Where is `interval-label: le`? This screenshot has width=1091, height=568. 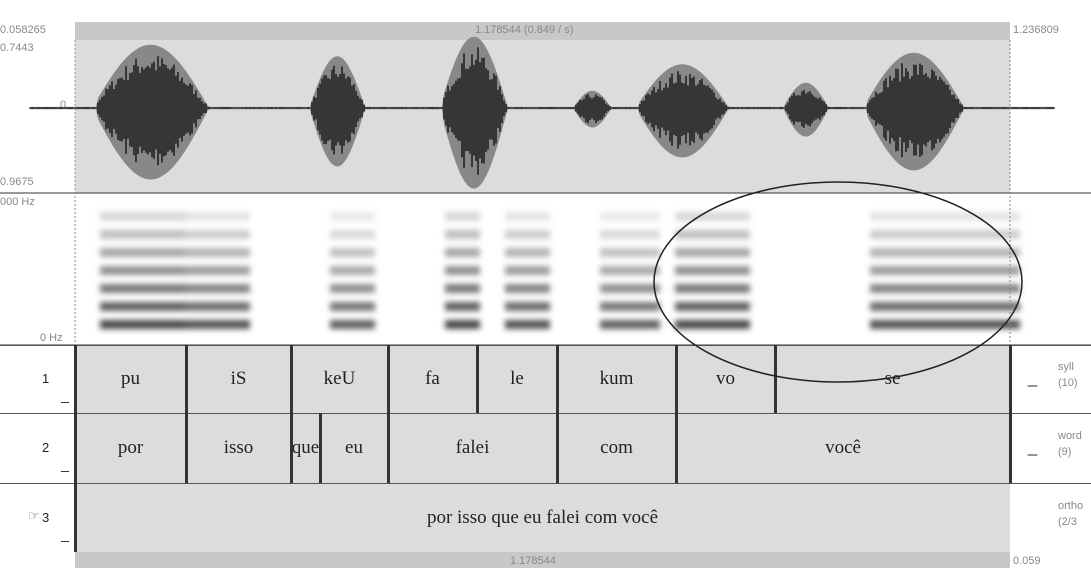 interval-label: le is located at coordinates (517, 378).